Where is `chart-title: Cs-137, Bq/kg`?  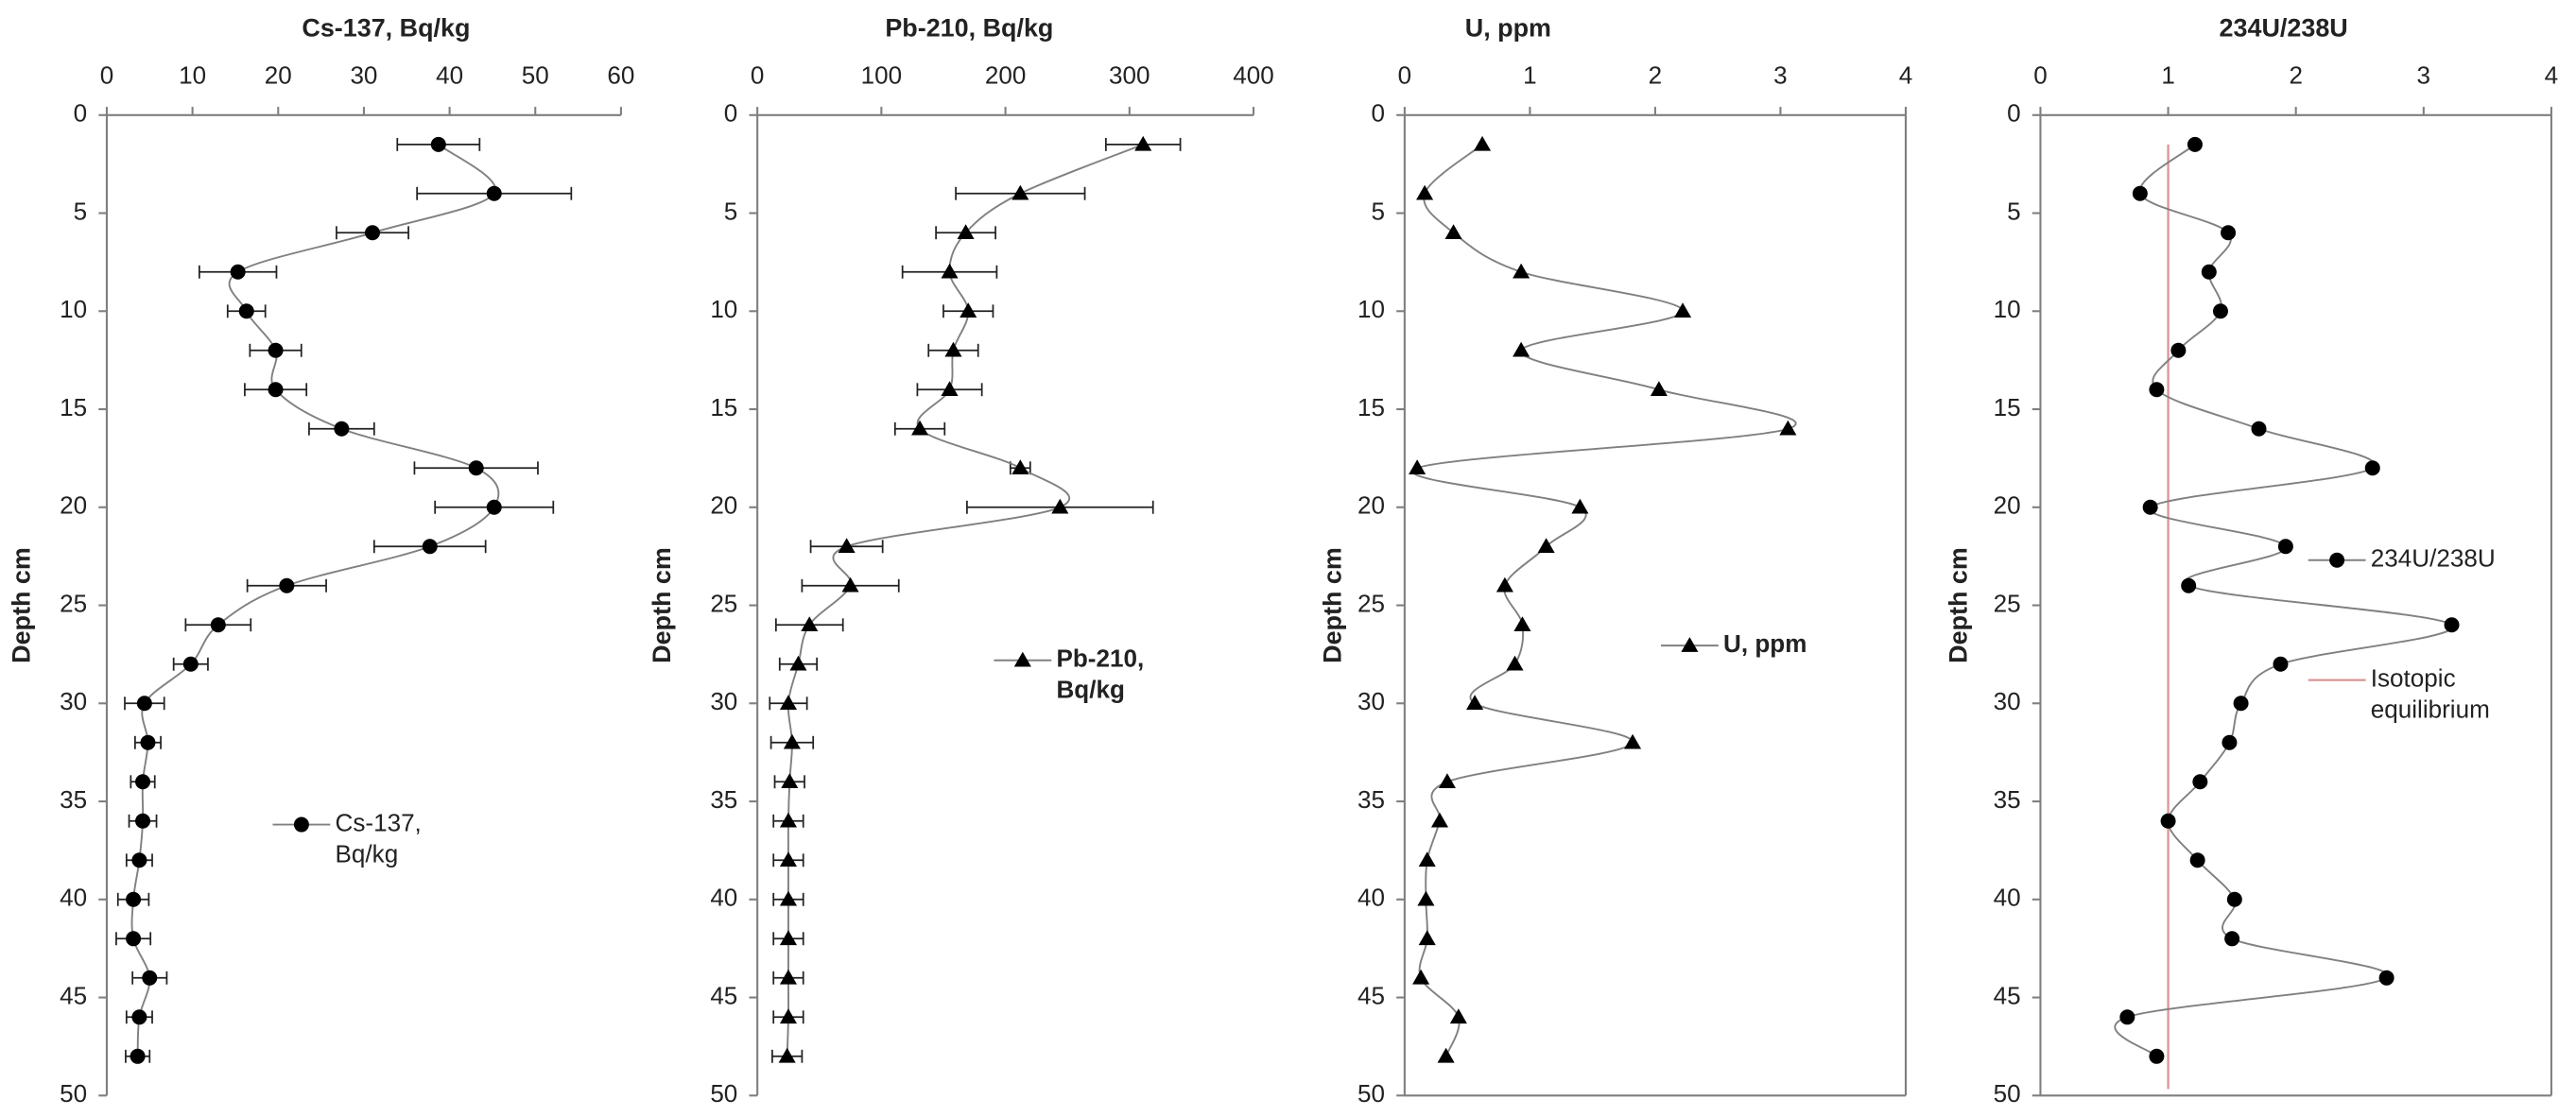
chart-title: Cs-137, Bq/kg is located at coordinates (386, 28).